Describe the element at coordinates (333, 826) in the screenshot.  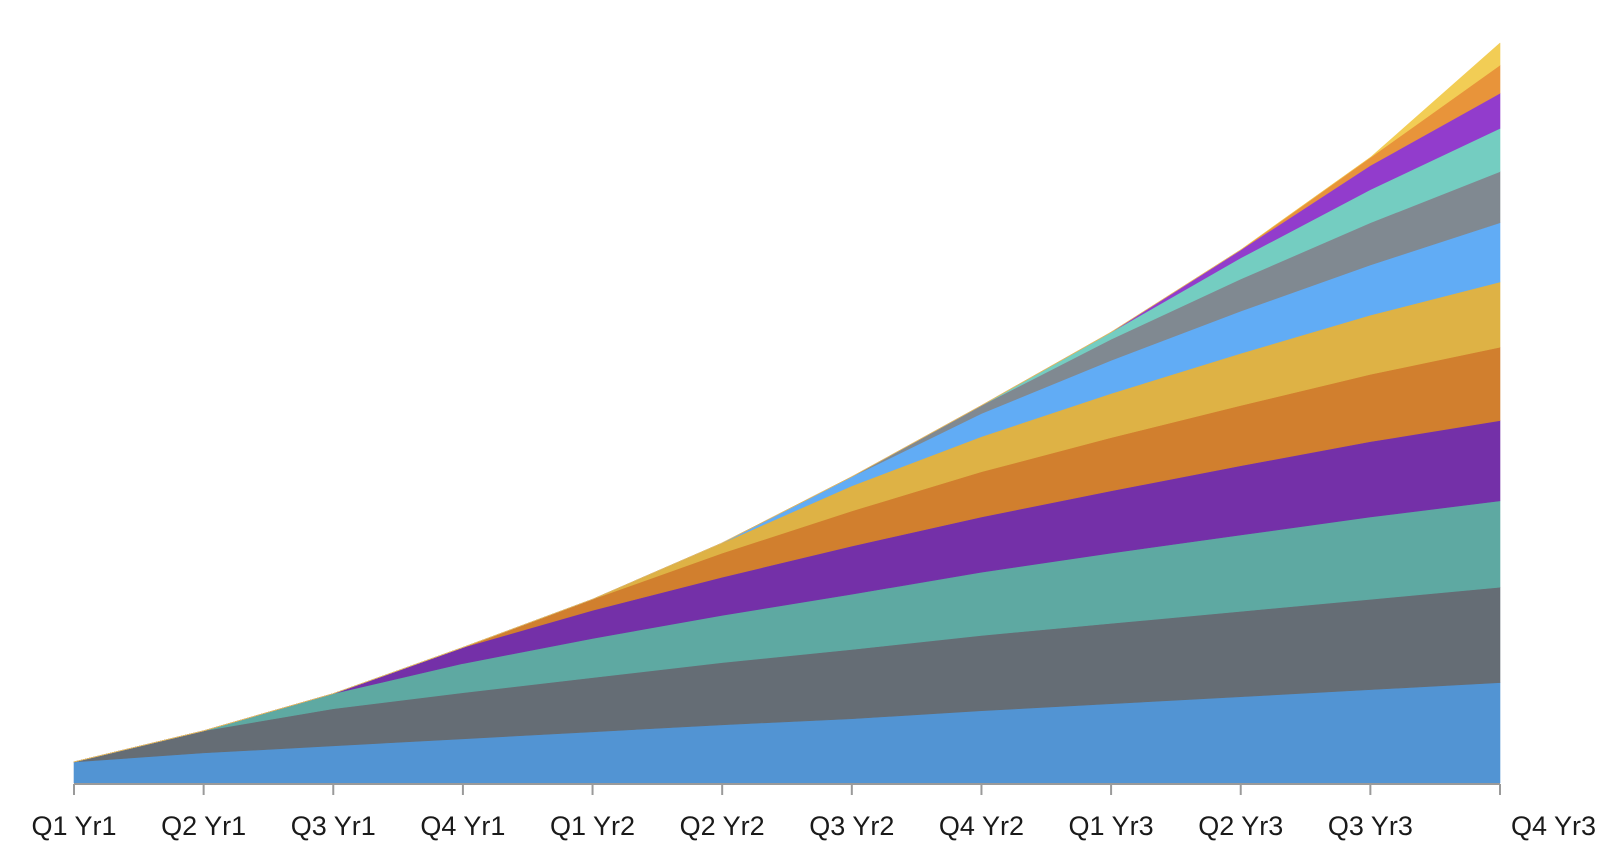
I see `x-tick-label: Q3 Yr1` at that location.